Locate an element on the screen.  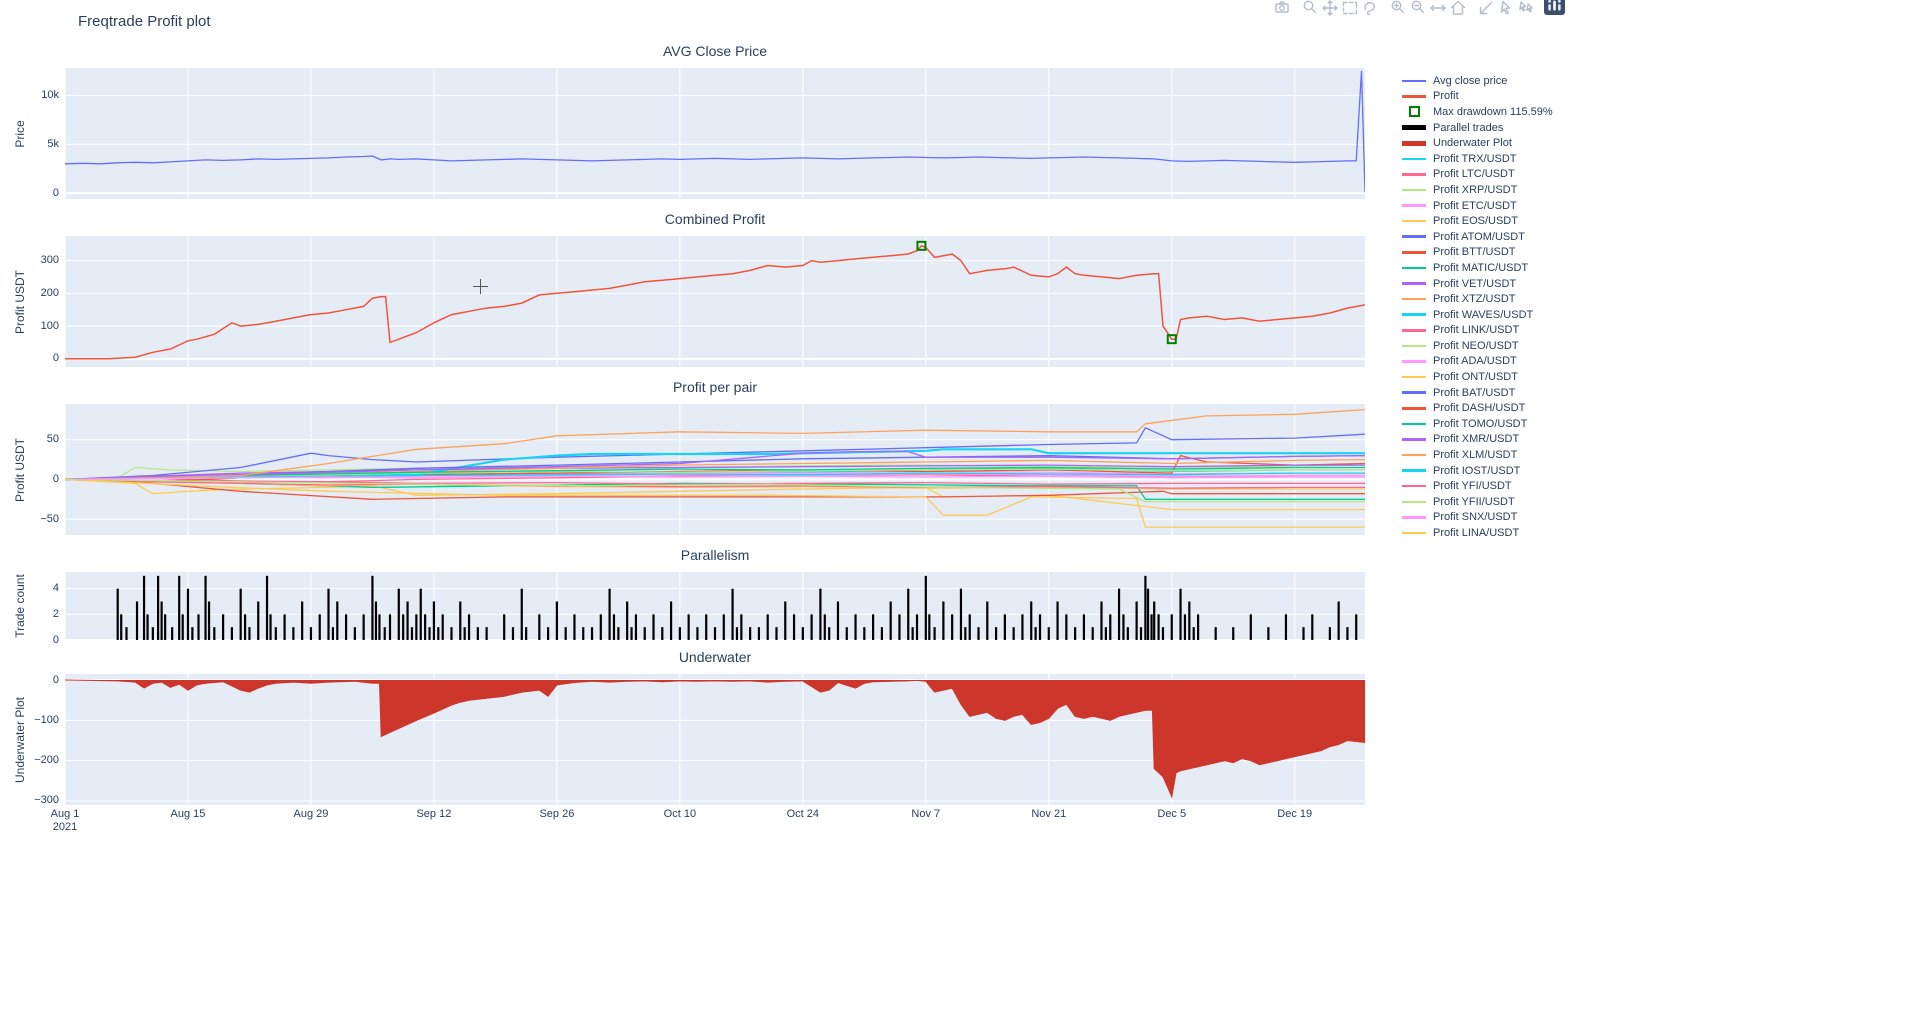
y-tick-label: 300 is located at coordinates (49, 260).